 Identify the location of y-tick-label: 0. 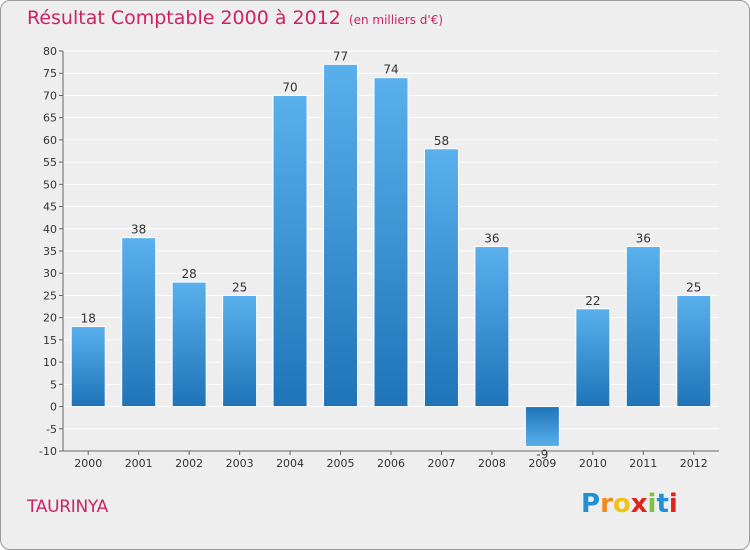
(53, 407).